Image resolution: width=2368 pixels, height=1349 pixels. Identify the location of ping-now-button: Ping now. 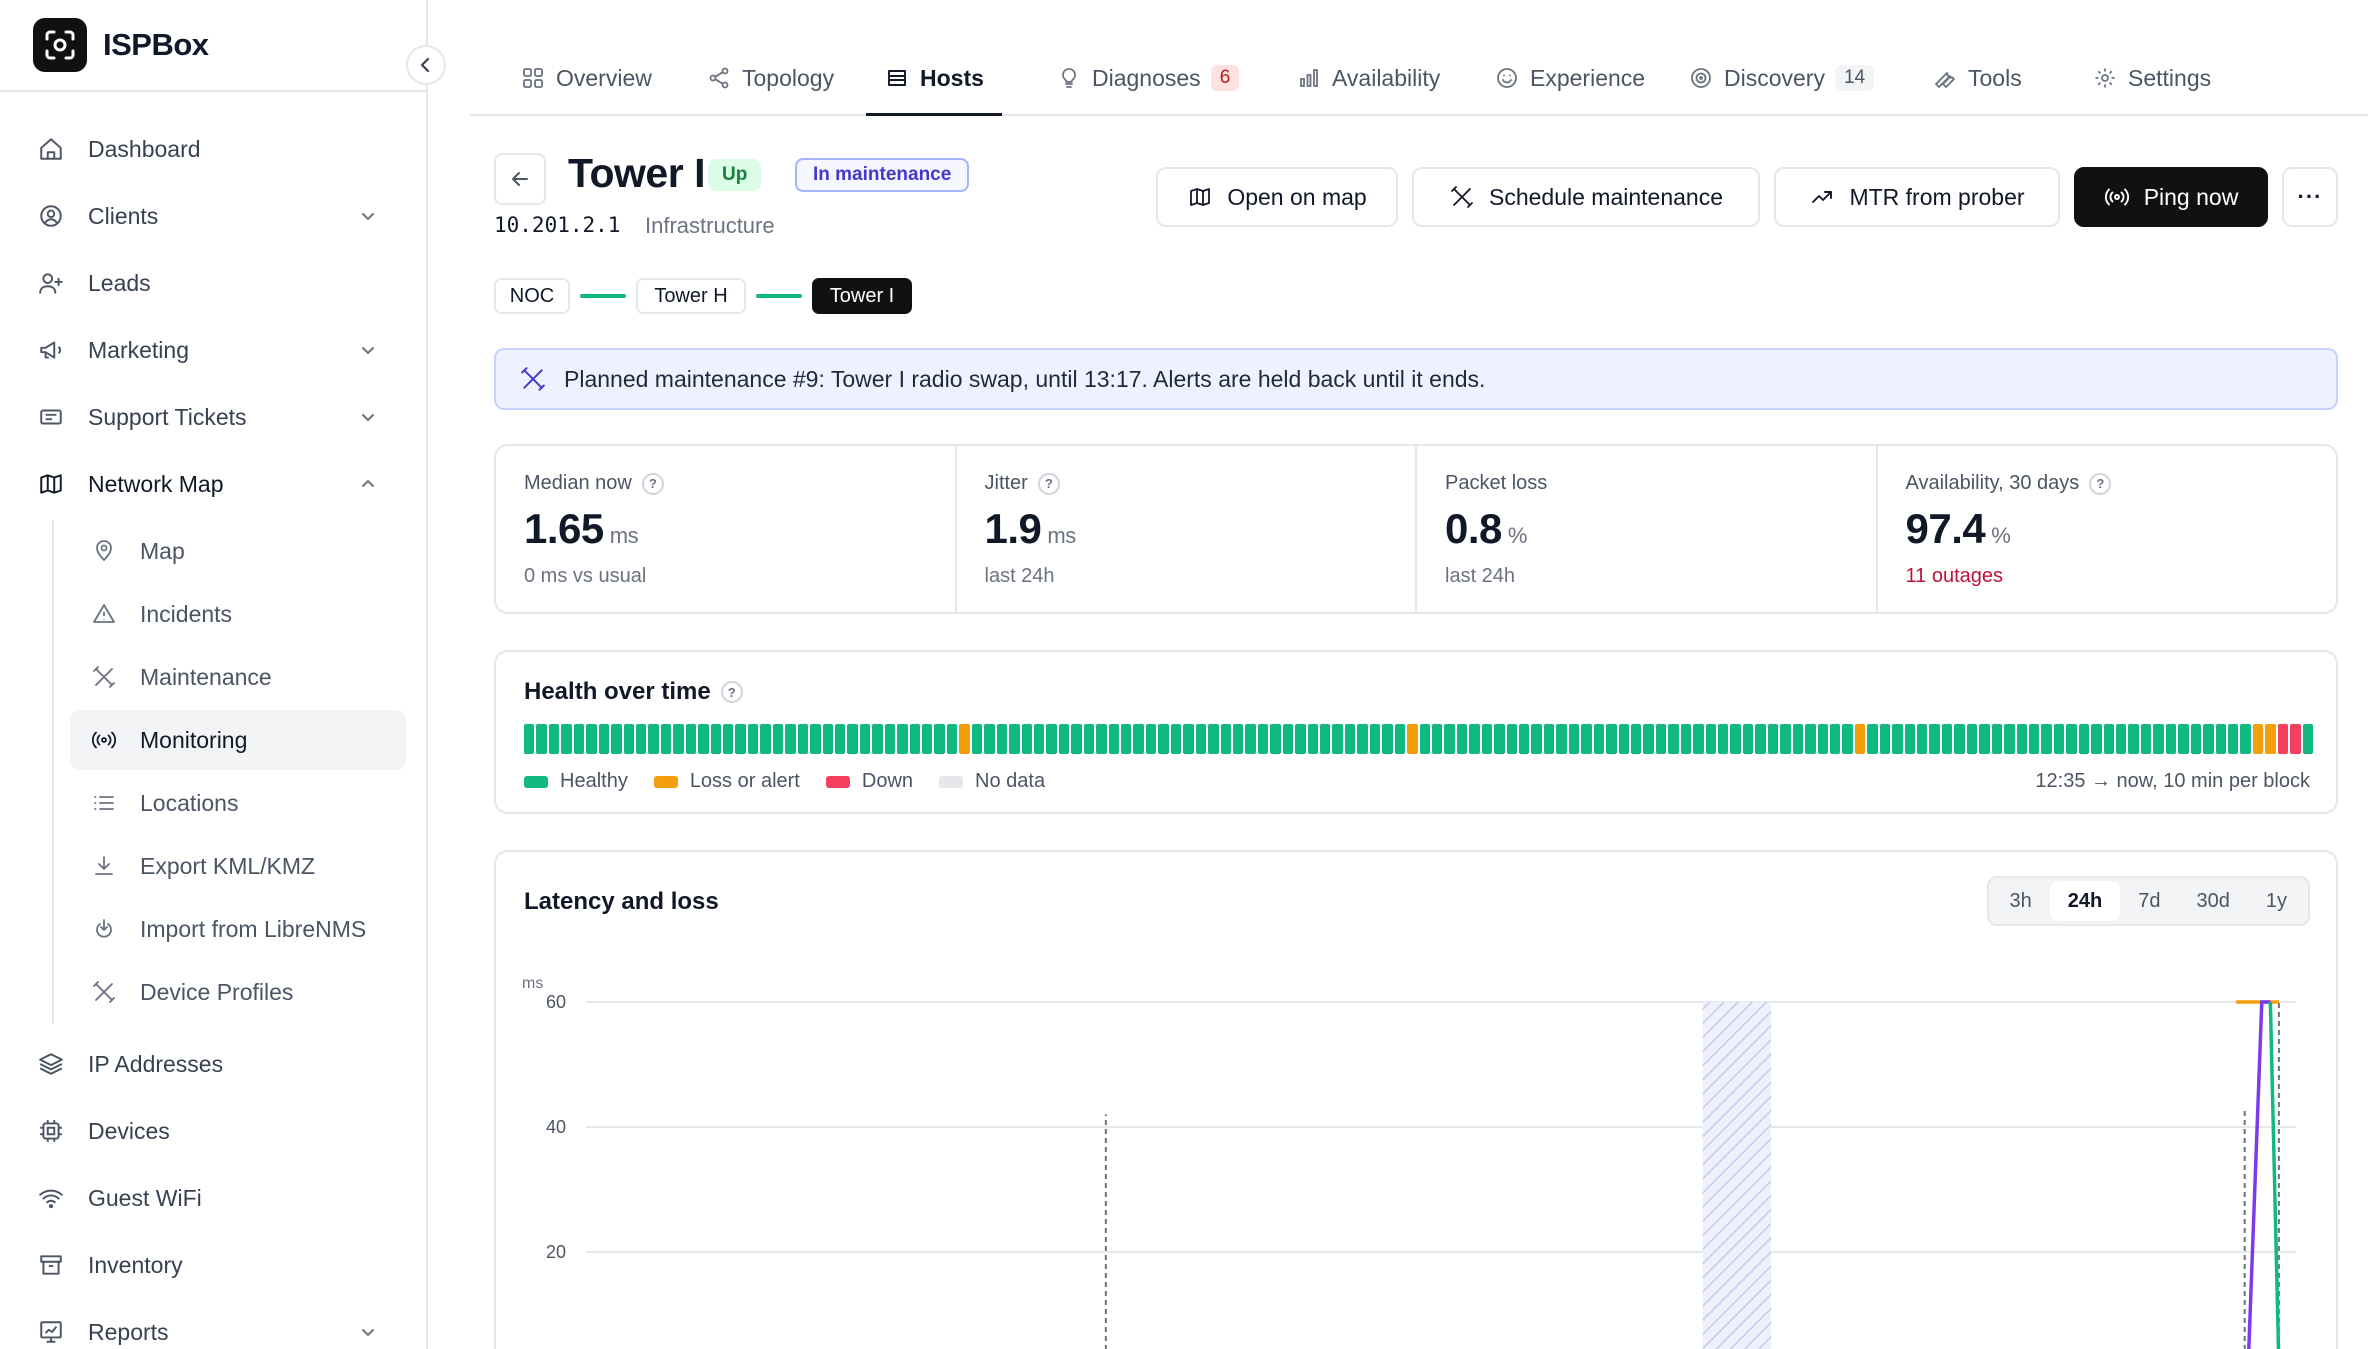
(2171, 197).